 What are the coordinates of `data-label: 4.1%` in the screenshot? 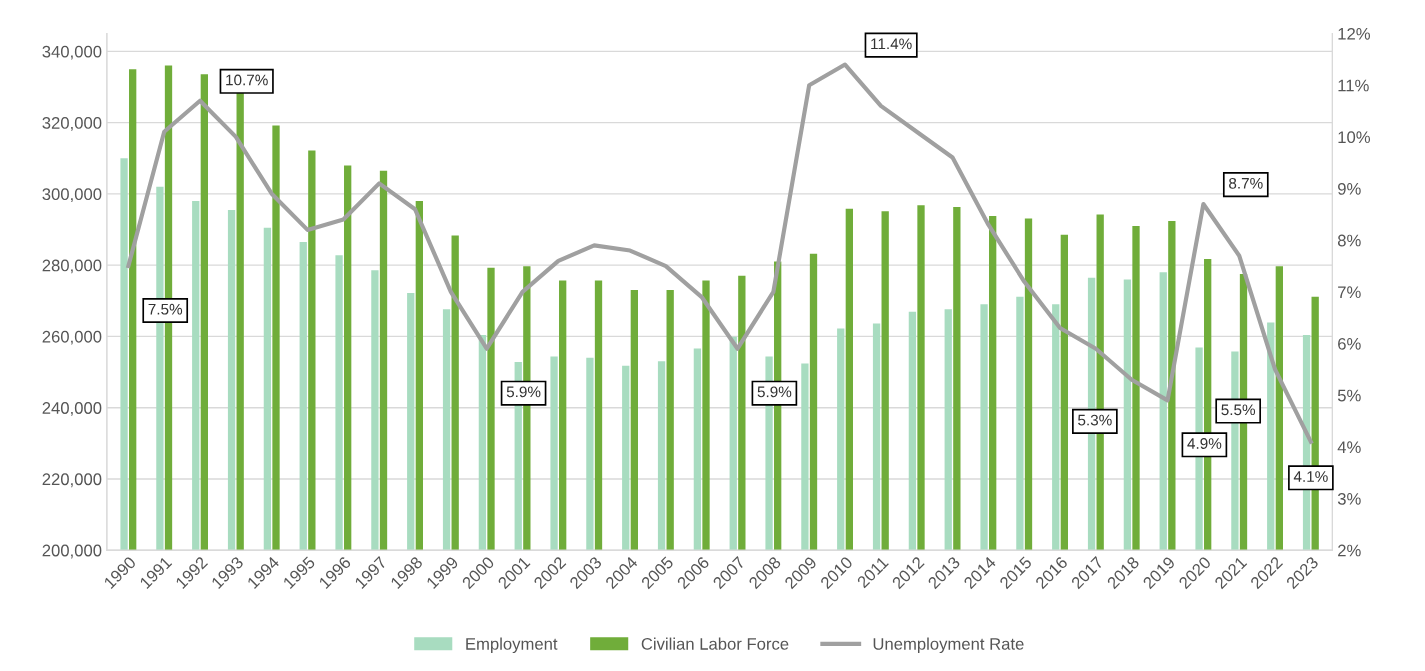 It's located at (1310, 476).